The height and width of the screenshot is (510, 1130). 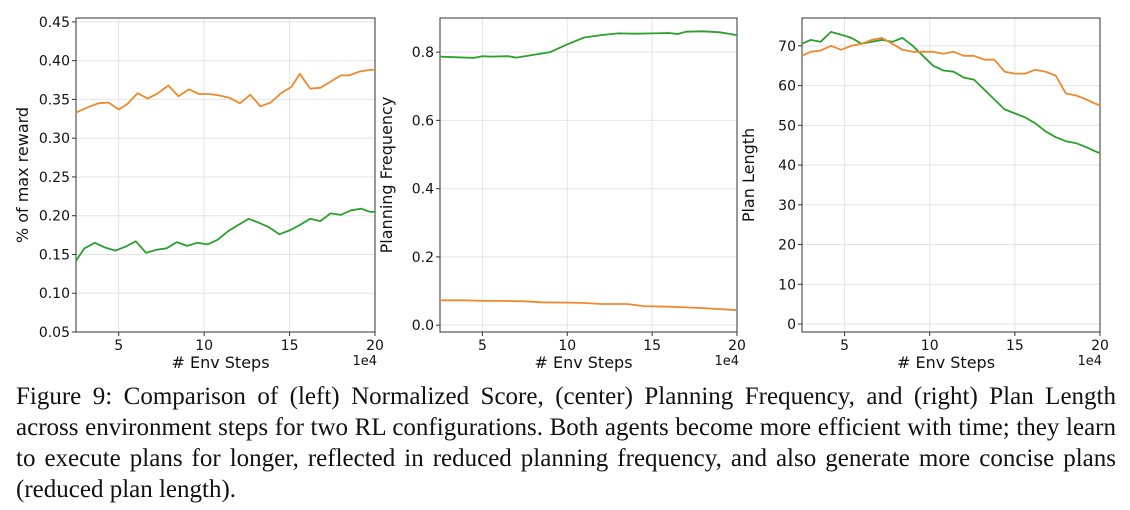 What do you see at coordinates (787, 126) in the screenshot?
I see `y-tick-label: 50` at bounding box center [787, 126].